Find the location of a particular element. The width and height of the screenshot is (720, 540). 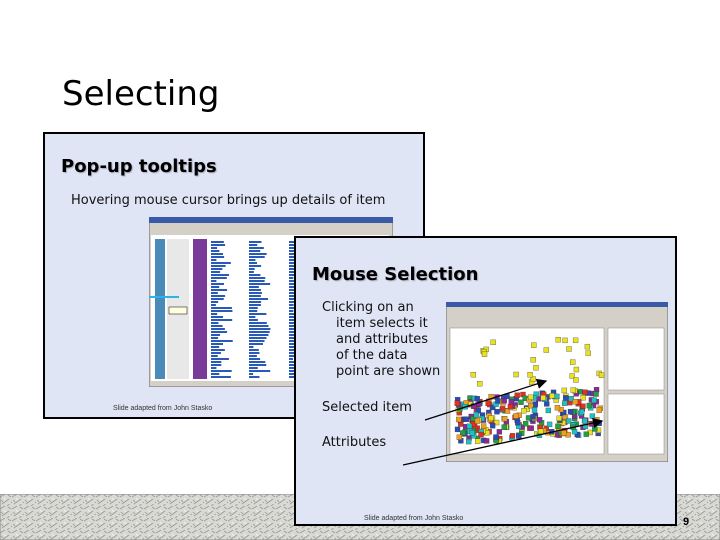

screenshot is located at coordinates (557, 382).